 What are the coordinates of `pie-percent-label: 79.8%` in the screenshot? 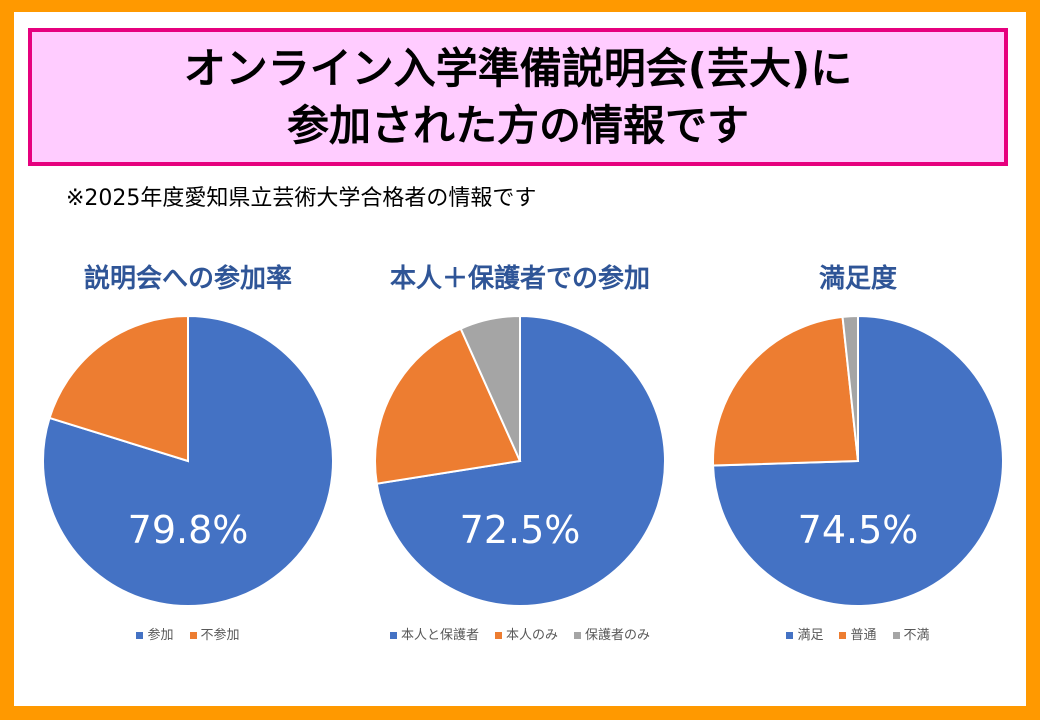 It's located at (188, 530).